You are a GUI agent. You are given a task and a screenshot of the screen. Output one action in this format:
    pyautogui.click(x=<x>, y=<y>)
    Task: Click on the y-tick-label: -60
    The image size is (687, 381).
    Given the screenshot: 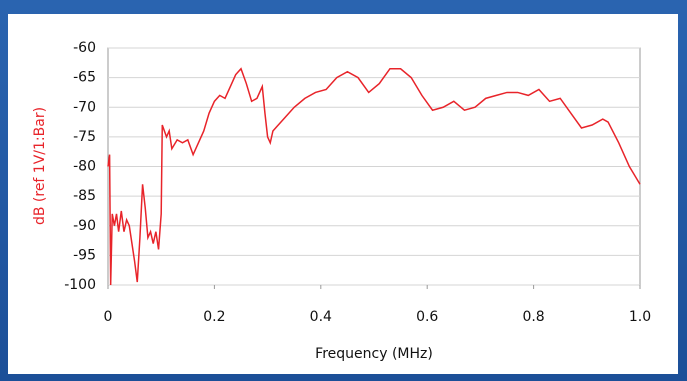 What is the action you would take?
    pyautogui.click(x=84, y=48)
    